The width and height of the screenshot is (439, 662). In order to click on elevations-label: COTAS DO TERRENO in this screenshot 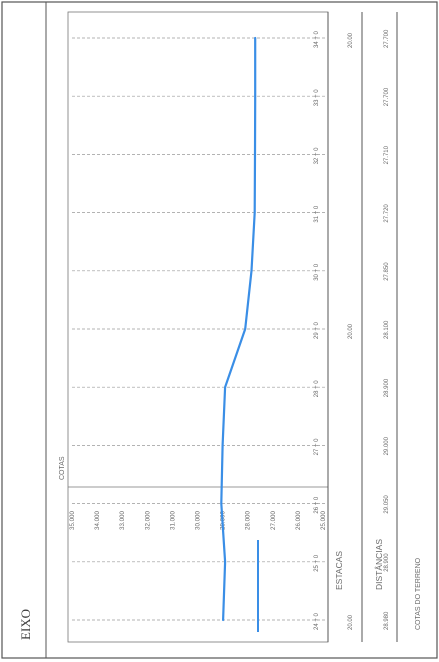, I will do `click(418, 593)`.